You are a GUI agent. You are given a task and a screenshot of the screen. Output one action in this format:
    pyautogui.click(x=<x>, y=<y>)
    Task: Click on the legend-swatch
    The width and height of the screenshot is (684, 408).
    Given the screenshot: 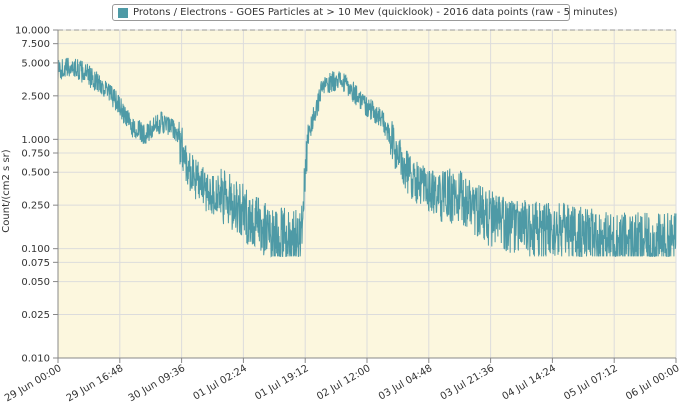 What is the action you would take?
    pyautogui.click(x=123, y=12)
    